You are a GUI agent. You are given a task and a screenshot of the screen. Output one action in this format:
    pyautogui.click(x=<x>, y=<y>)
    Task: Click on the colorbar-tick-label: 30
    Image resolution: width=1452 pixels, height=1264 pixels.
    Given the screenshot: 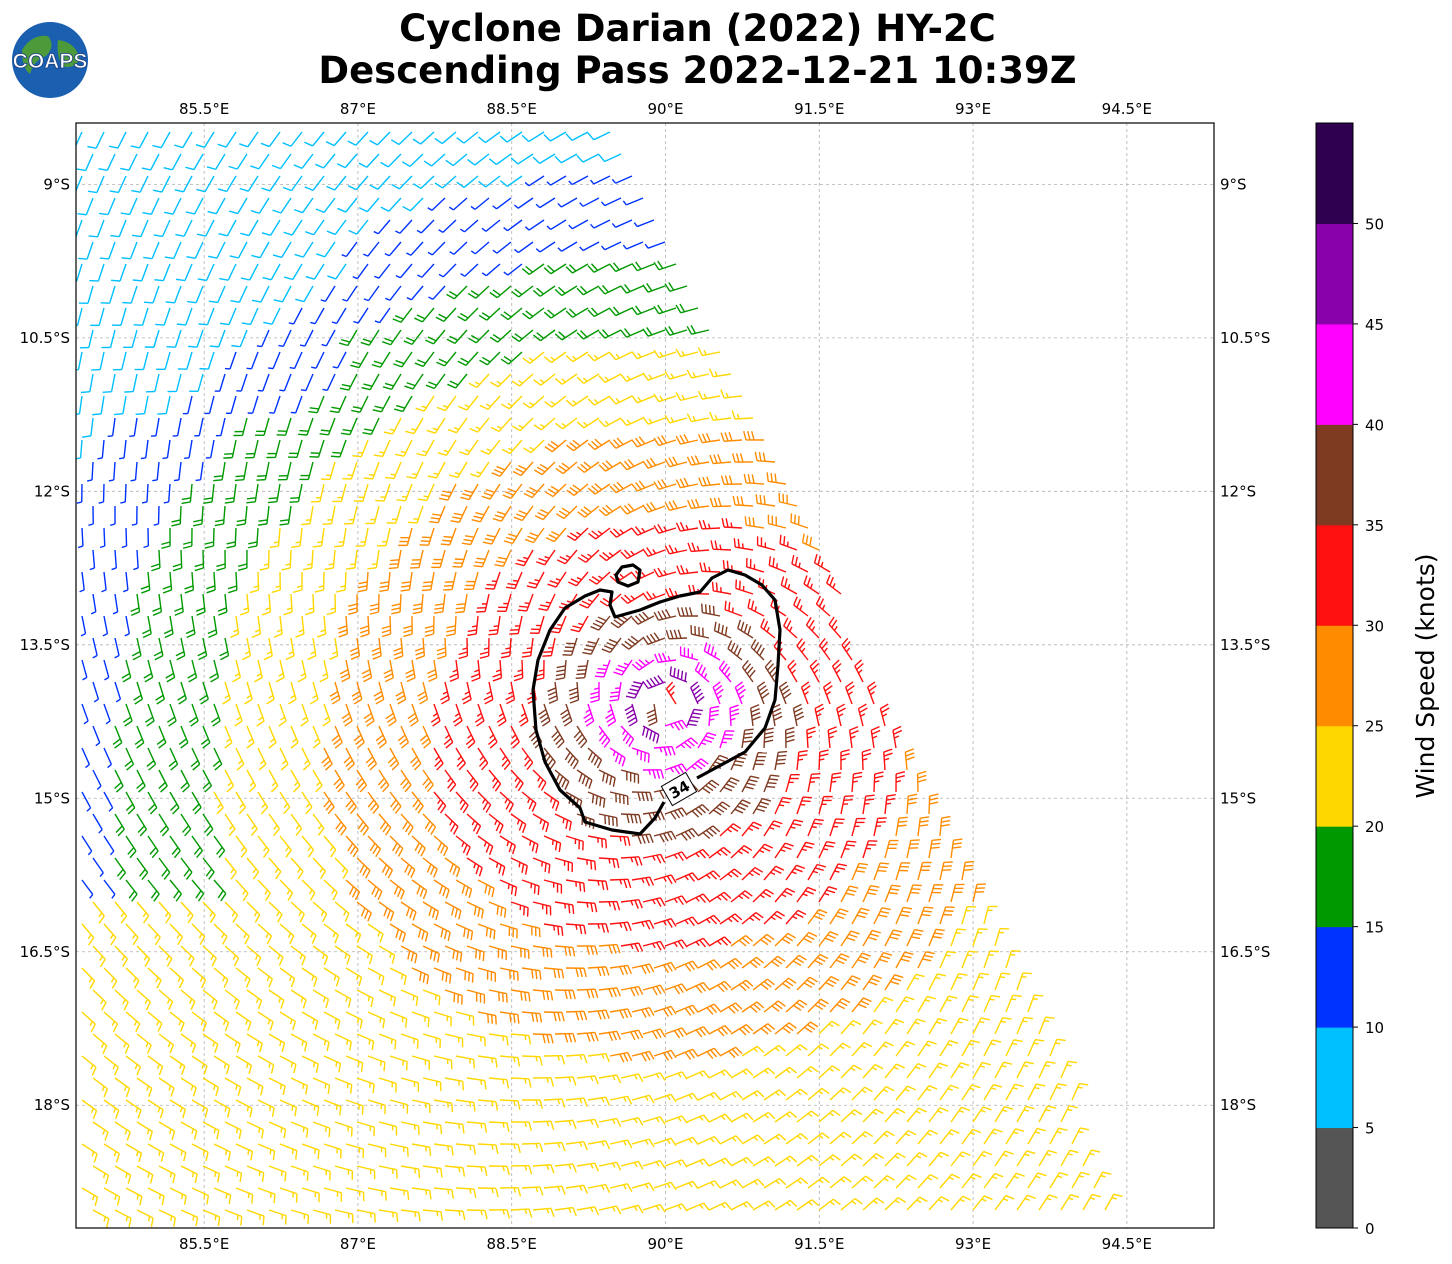 What is the action you would take?
    pyautogui.click(x=1374, y=626)
    